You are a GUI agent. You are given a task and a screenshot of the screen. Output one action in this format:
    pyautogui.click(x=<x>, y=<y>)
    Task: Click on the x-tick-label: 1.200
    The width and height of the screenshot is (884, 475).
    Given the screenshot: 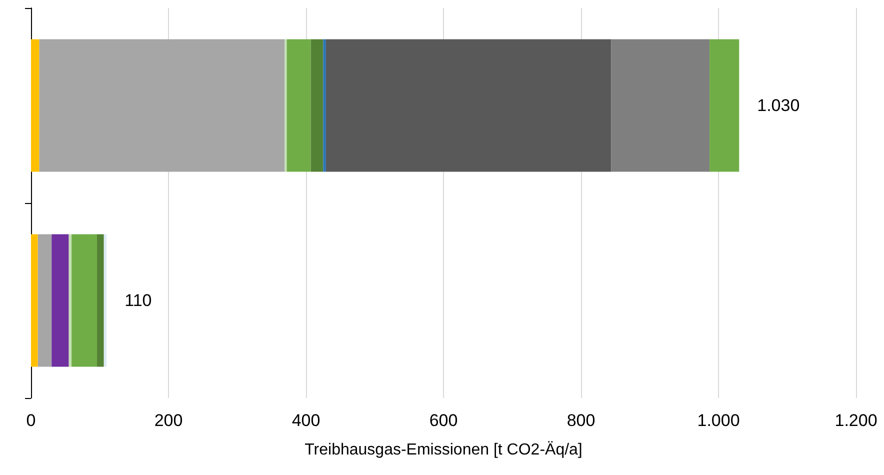 What is the action you would take?
    pyautogui.click(x=856, y=420)
    